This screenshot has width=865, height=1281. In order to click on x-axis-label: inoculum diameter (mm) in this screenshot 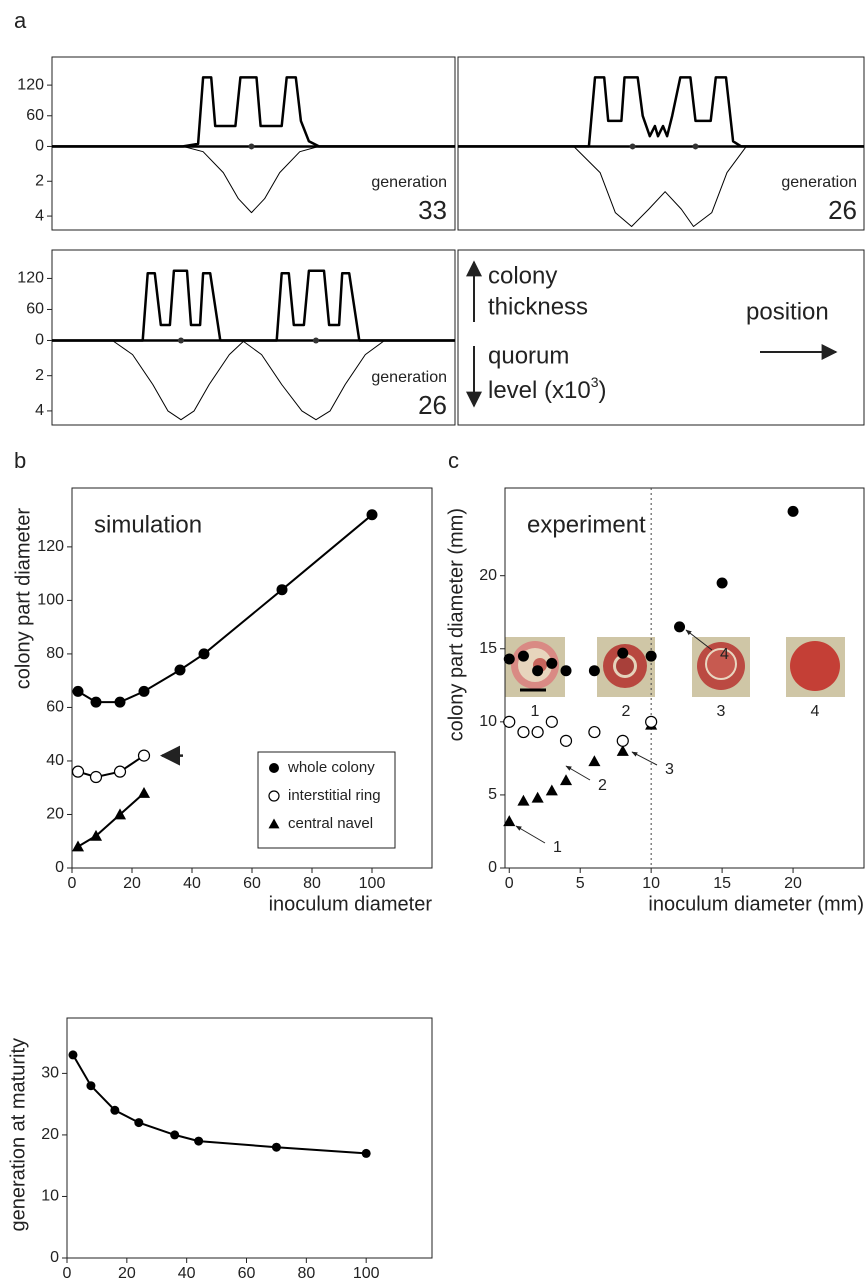, I will do `click(756, 904)`.